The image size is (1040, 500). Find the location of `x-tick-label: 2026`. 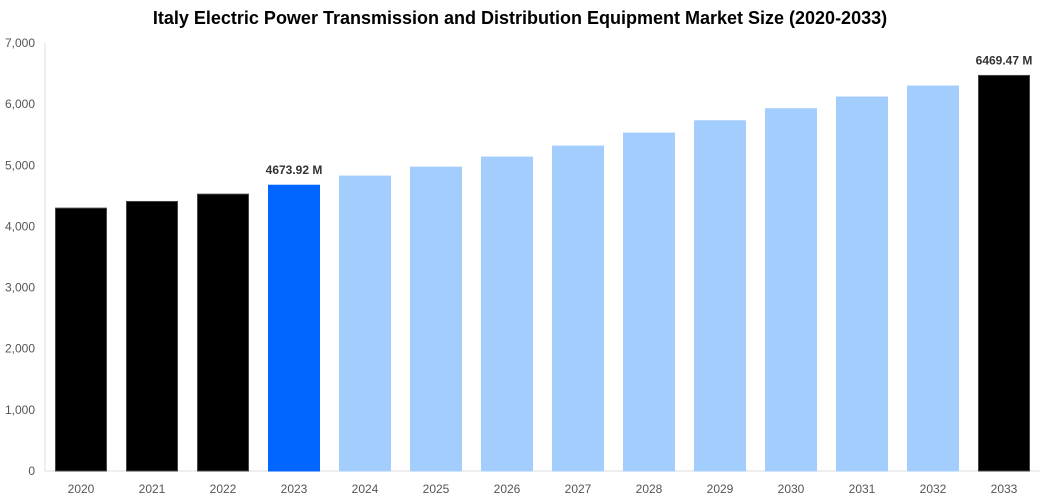

x-tick-label: 2026 is located at coordinates (507, 489).